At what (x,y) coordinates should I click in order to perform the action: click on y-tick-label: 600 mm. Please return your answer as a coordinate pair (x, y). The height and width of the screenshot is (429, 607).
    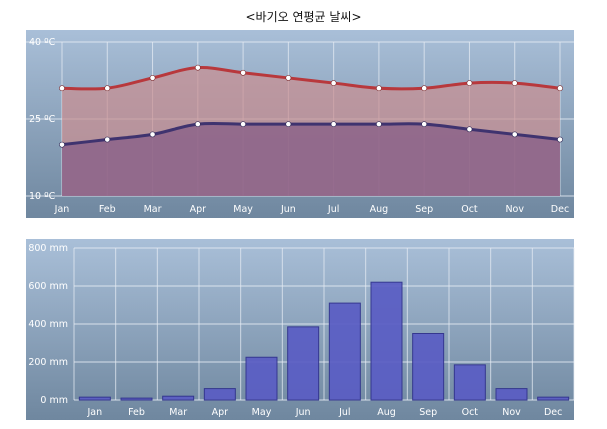
    Looking at the image, I should click on (48, 286).